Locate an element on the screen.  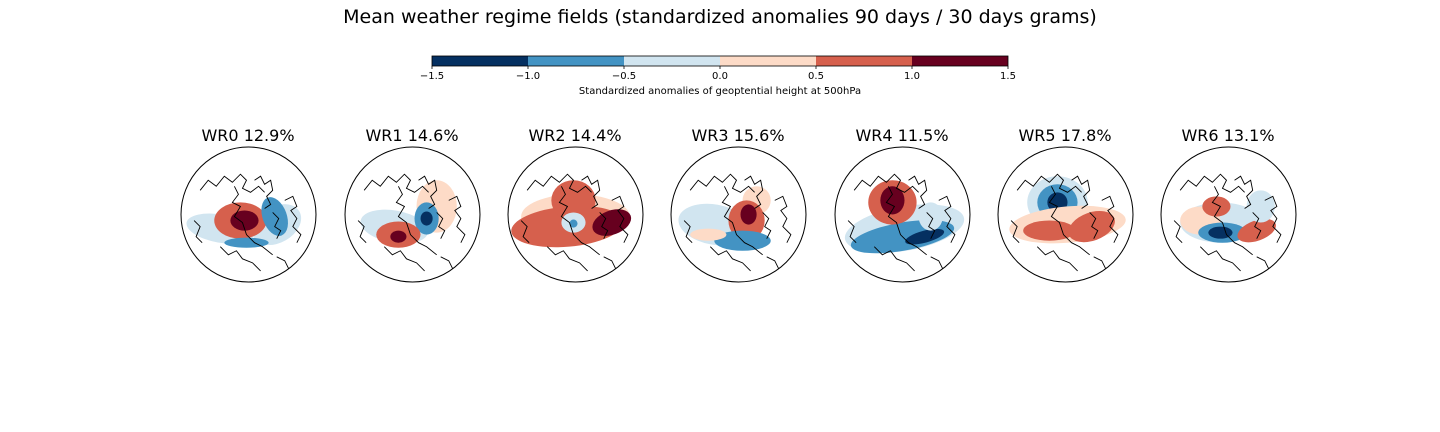
panel-title: WR0 12.9% is located at coordinates (248, 135).